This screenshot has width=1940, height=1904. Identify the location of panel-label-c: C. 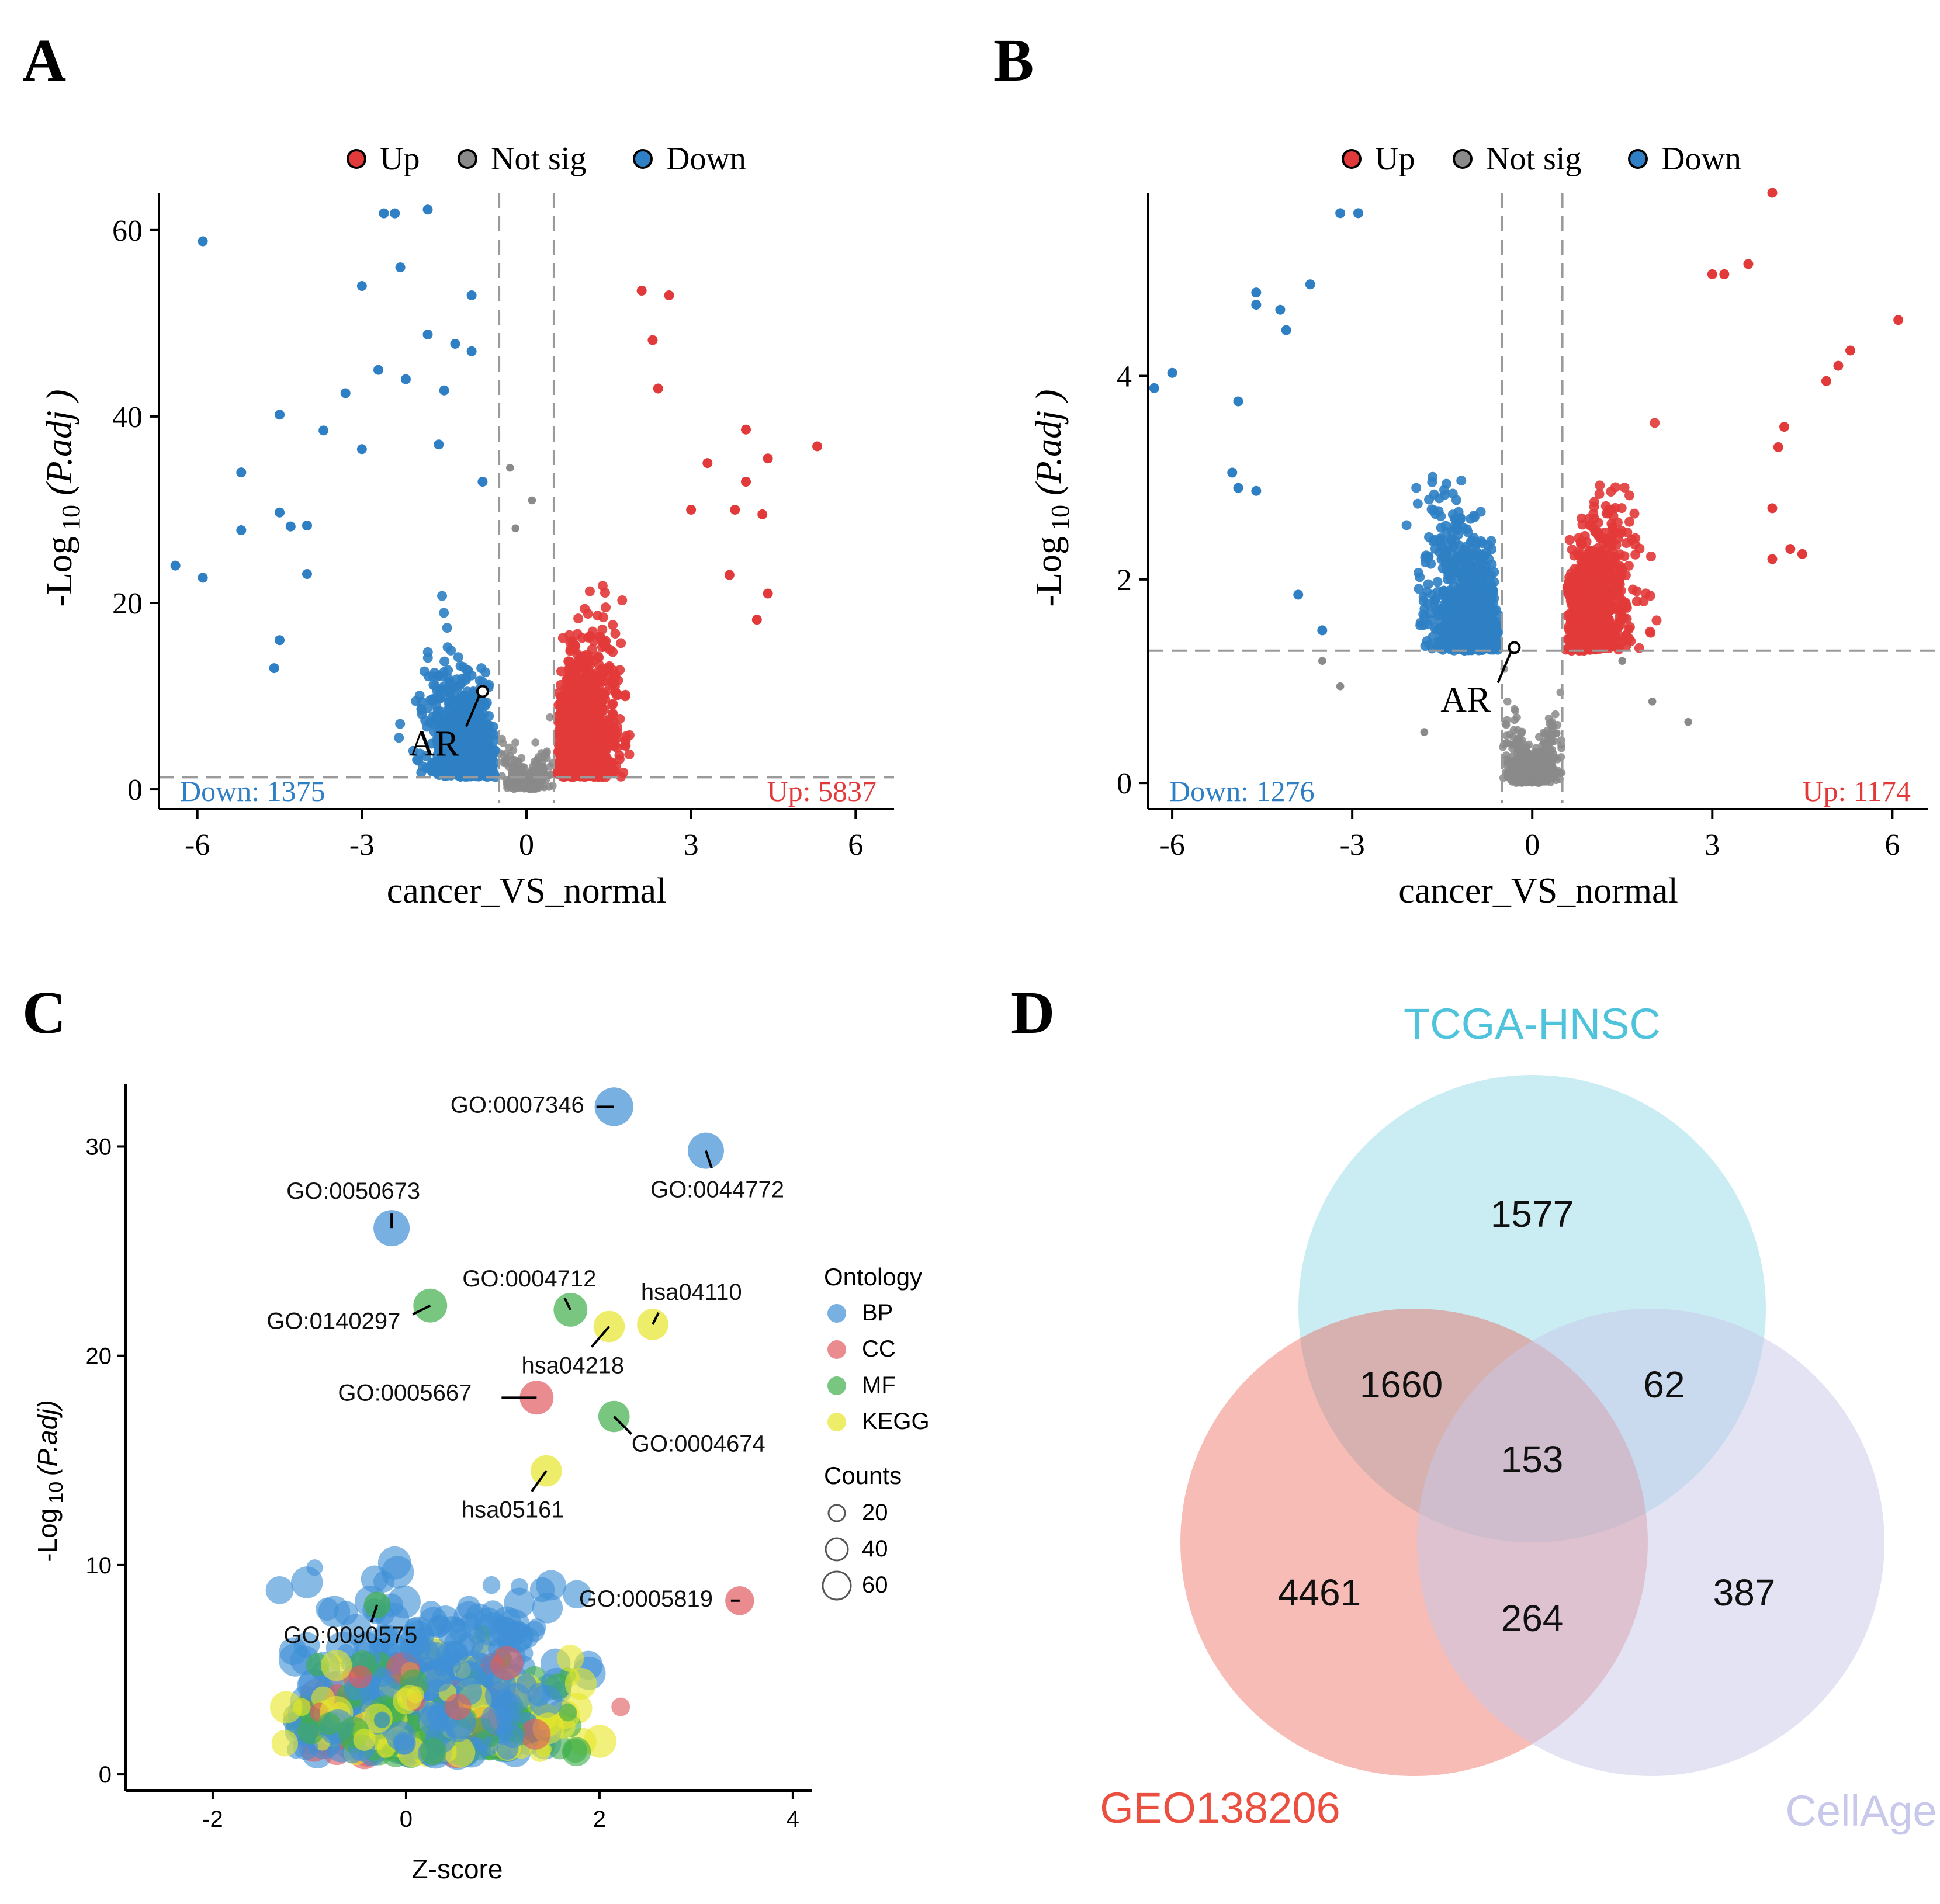
(44, 1012).